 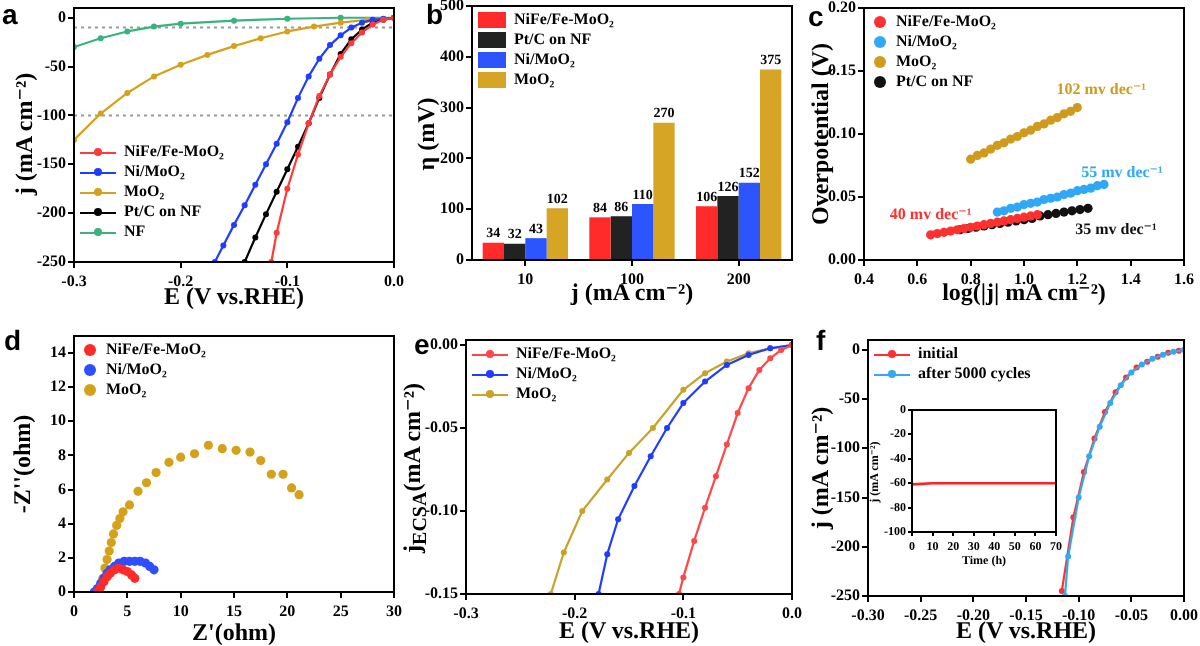 What do you see at coordinates (426, 133) in the screenshot?
I see `y-axis-title: η (mV)` at bounding box center [426, 133].